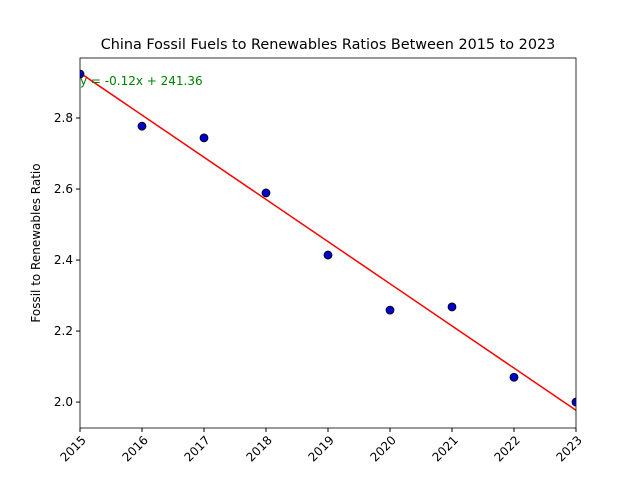  I want to click on x-tick-label: 2015, so click(72, 448).